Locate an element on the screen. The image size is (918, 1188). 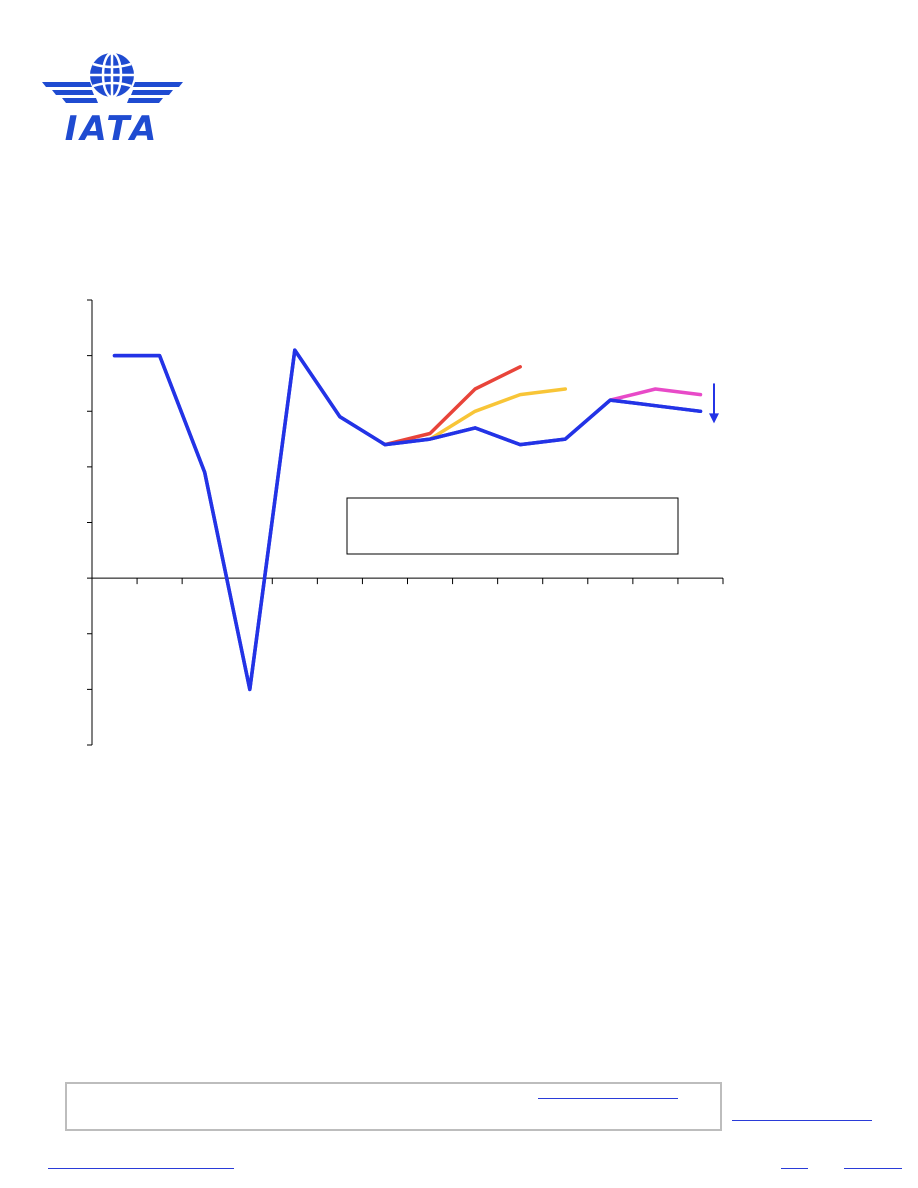
series-line-forecast-b is located at coordinates (498, 414).